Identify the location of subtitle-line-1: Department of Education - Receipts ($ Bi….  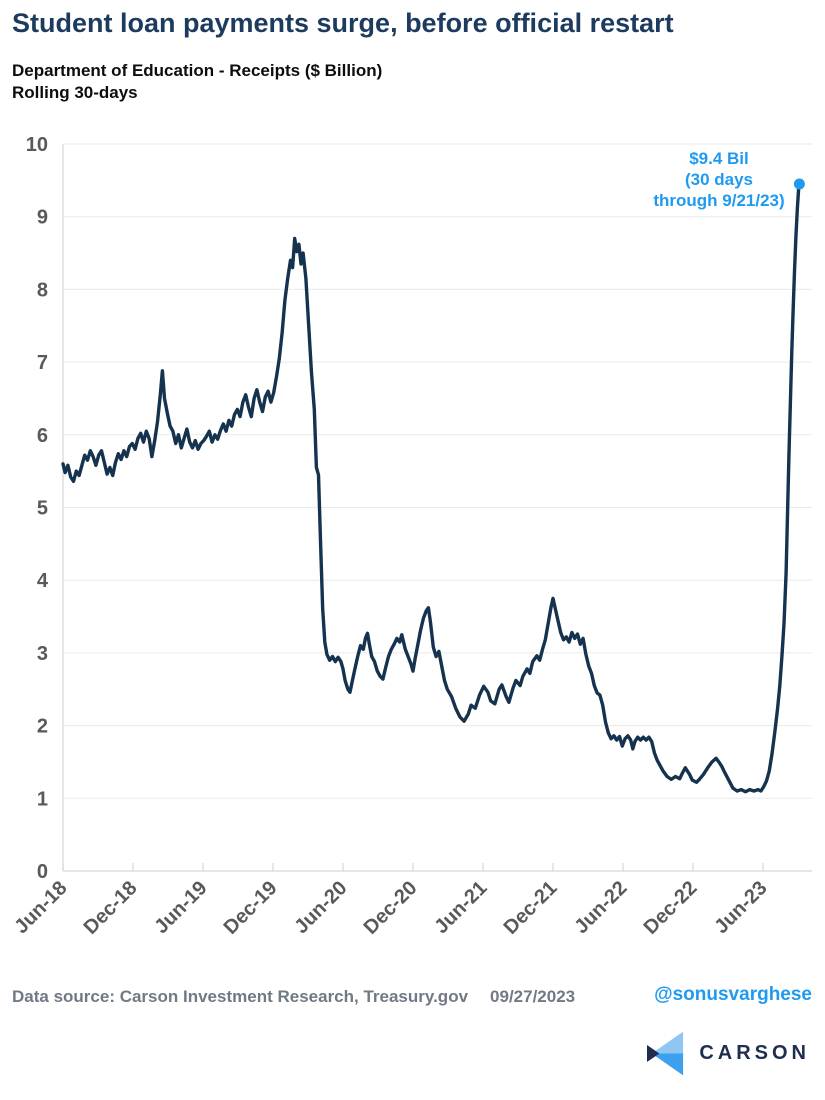
(197, 70).